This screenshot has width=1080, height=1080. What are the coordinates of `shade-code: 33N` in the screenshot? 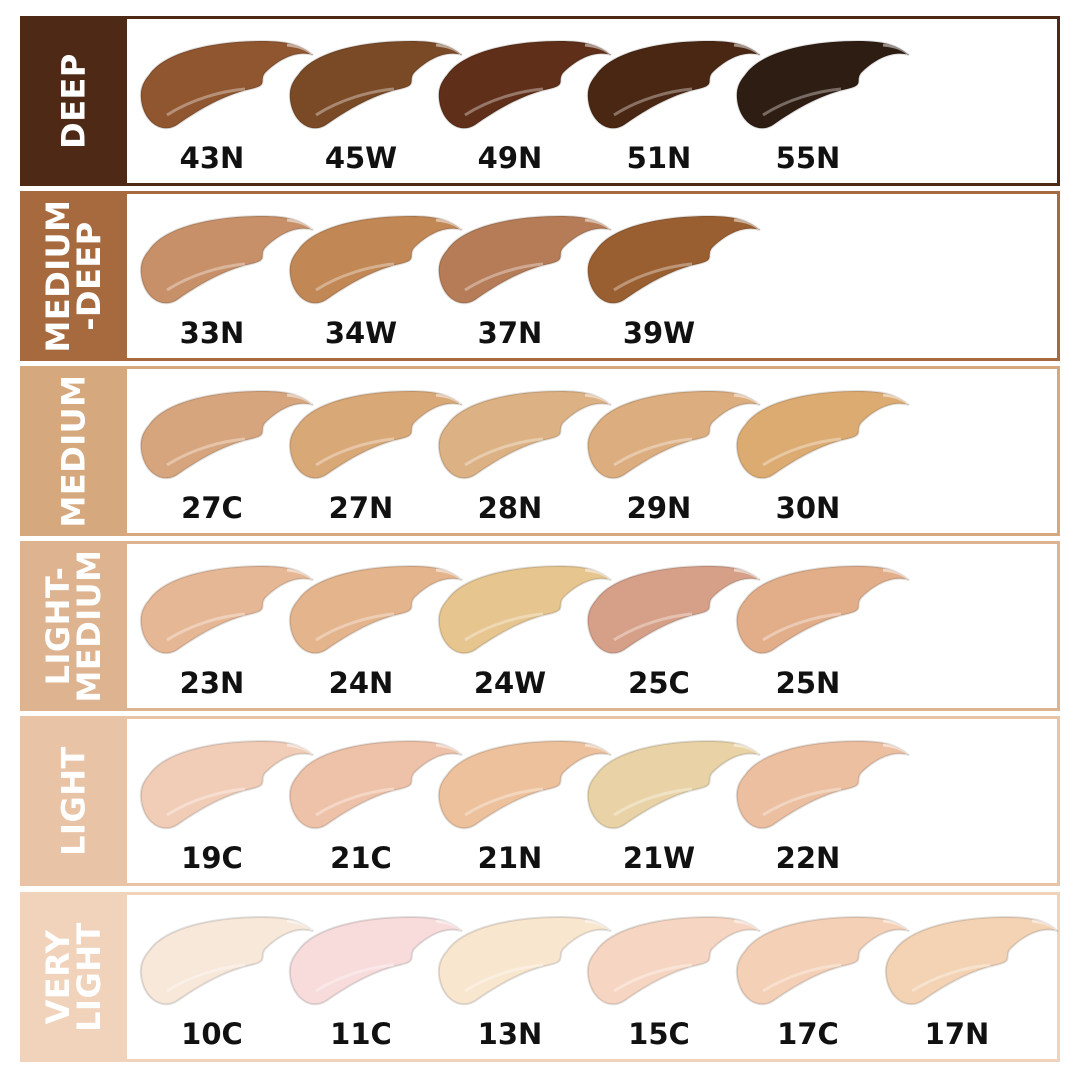 It's located at (212, 333).